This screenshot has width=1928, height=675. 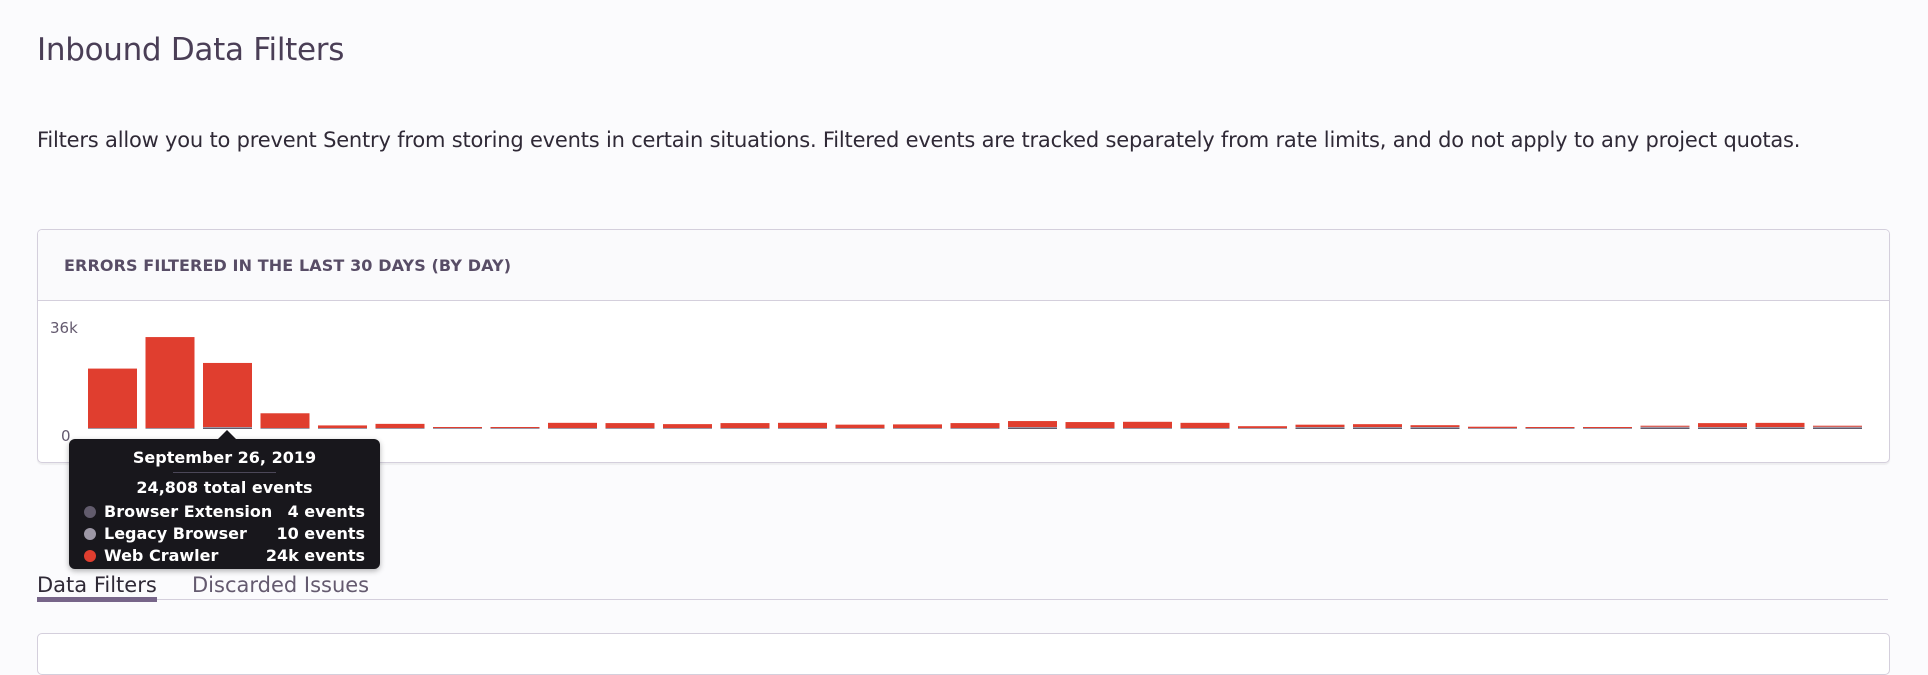 What do you see at coordinates (191, 50) in the screenshot?
I see `page-title: Inbound Data Filters` at bounding box center [191, 50].